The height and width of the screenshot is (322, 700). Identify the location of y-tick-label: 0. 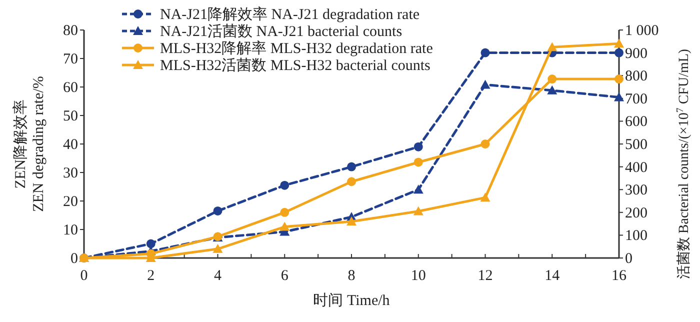
(74, 259).